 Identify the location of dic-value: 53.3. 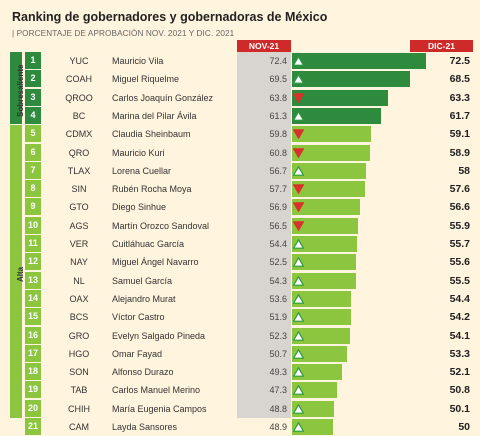
(459, 353).